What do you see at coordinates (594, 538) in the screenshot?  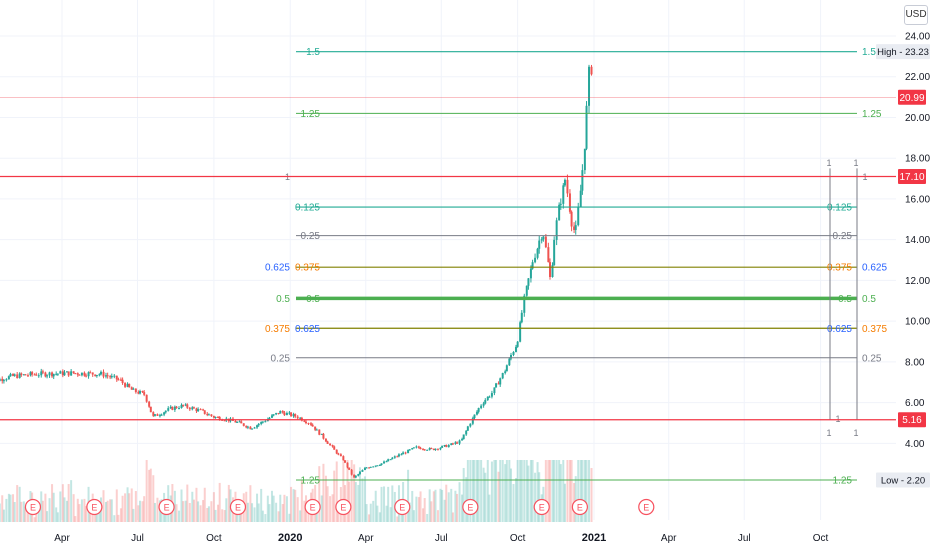 I see `x-tick-label: 2021` at bounding box center [594, 538].